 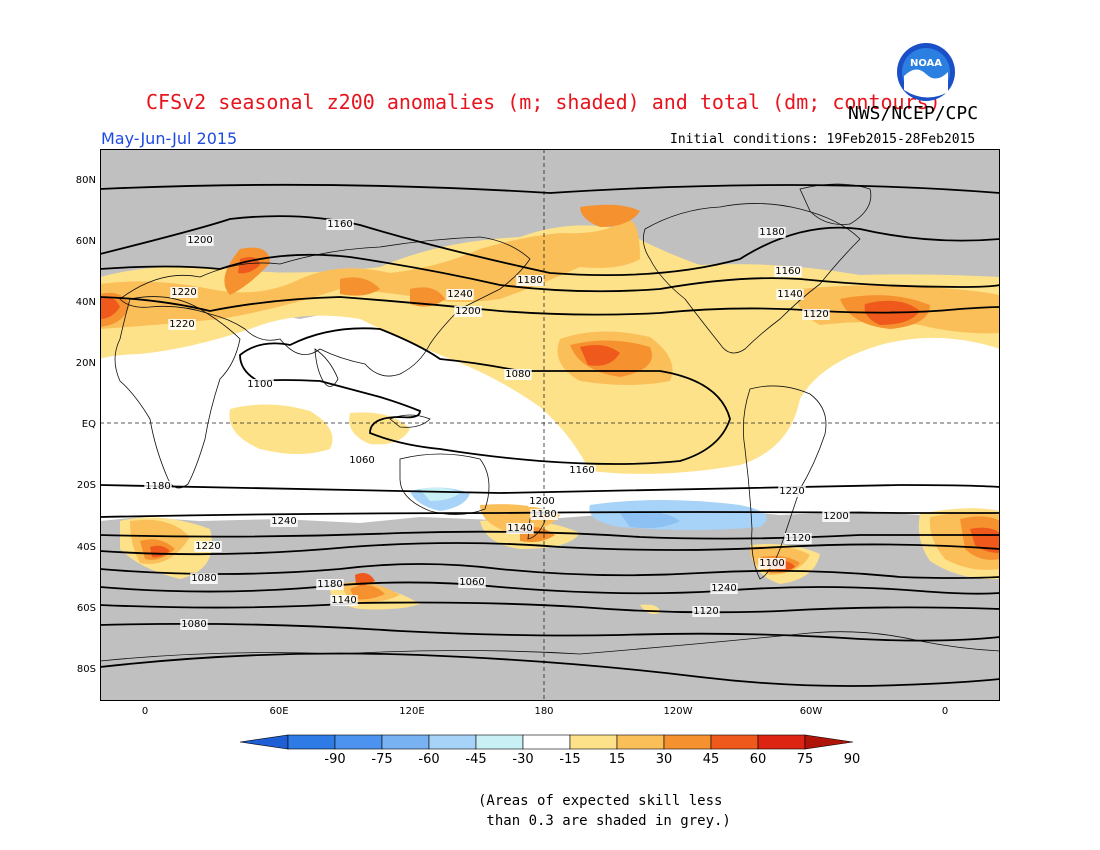 What do you see at coordinates (476, 759) in the screenshot?
I see `colorbar-tick-label: -45` at bounding box center [476, 759].